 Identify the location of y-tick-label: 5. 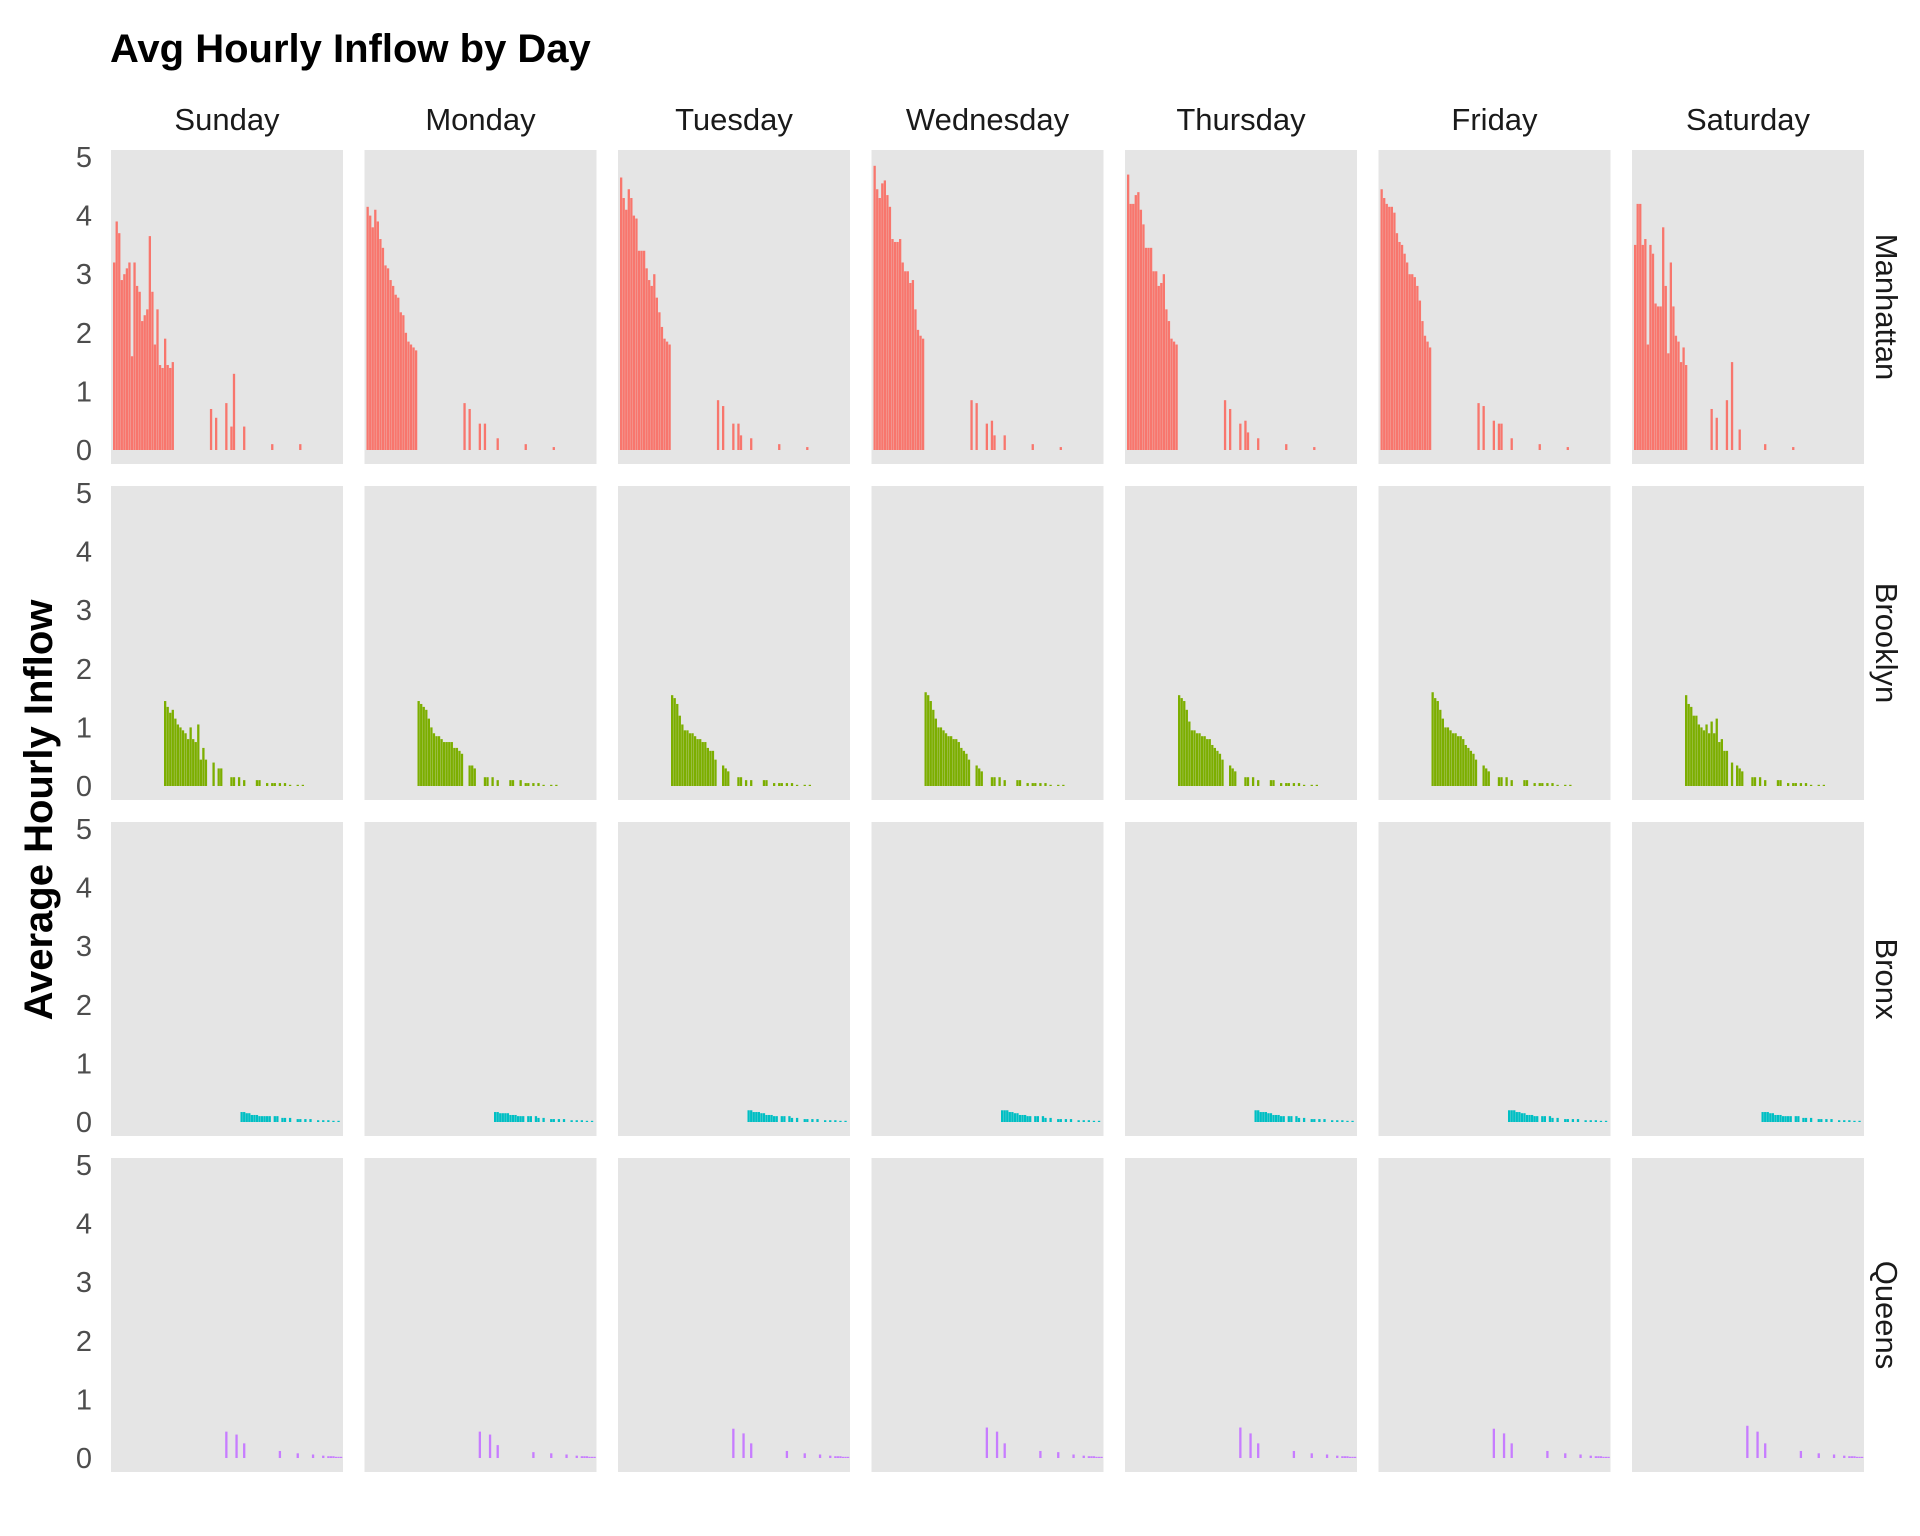
(84, 494).